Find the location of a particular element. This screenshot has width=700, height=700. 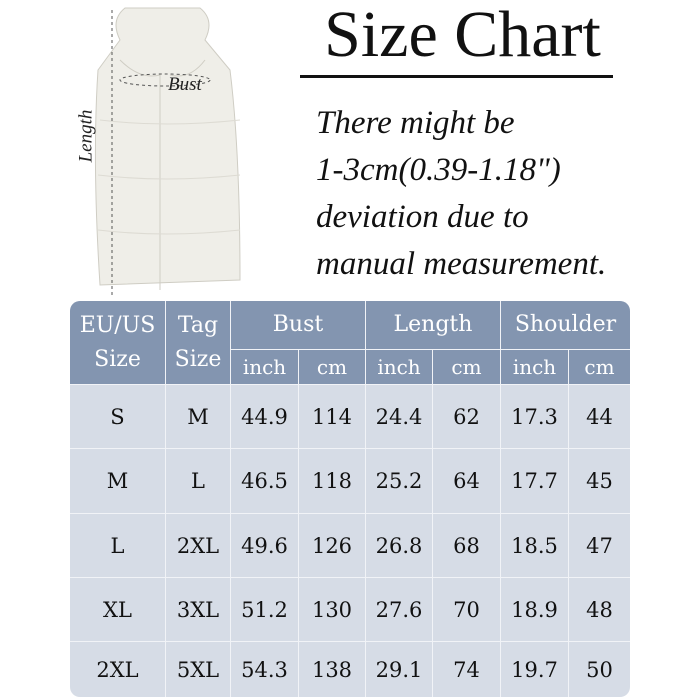

table-cell: 49.6 is located at coordinates (265, 546).